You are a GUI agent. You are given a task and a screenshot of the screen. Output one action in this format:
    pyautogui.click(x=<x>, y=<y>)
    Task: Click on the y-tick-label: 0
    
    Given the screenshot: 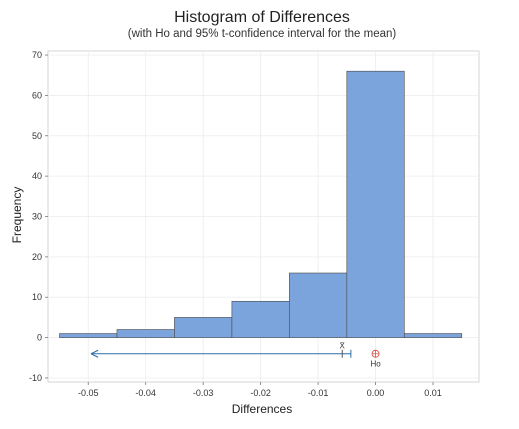 What is the action you would take?
    pyautogui.click(x=39, y=338)
    